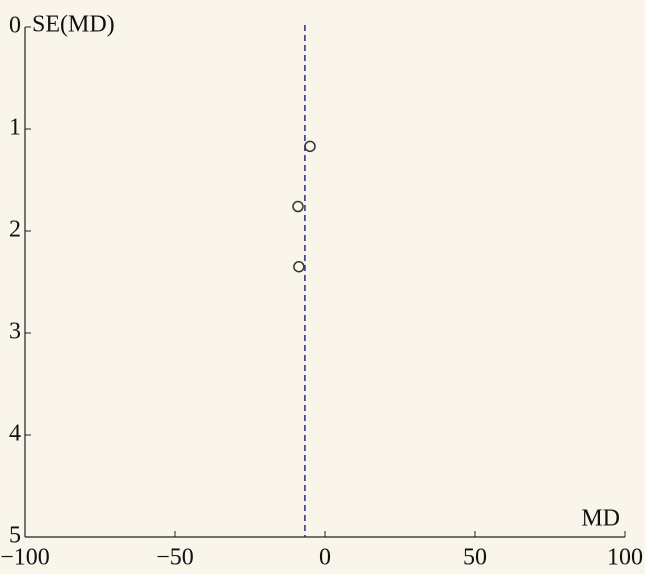  What do you see at coordinates (15, 230) in the screenshot?
I see `y-tick-label: 2` at bounding box center [15, 230].